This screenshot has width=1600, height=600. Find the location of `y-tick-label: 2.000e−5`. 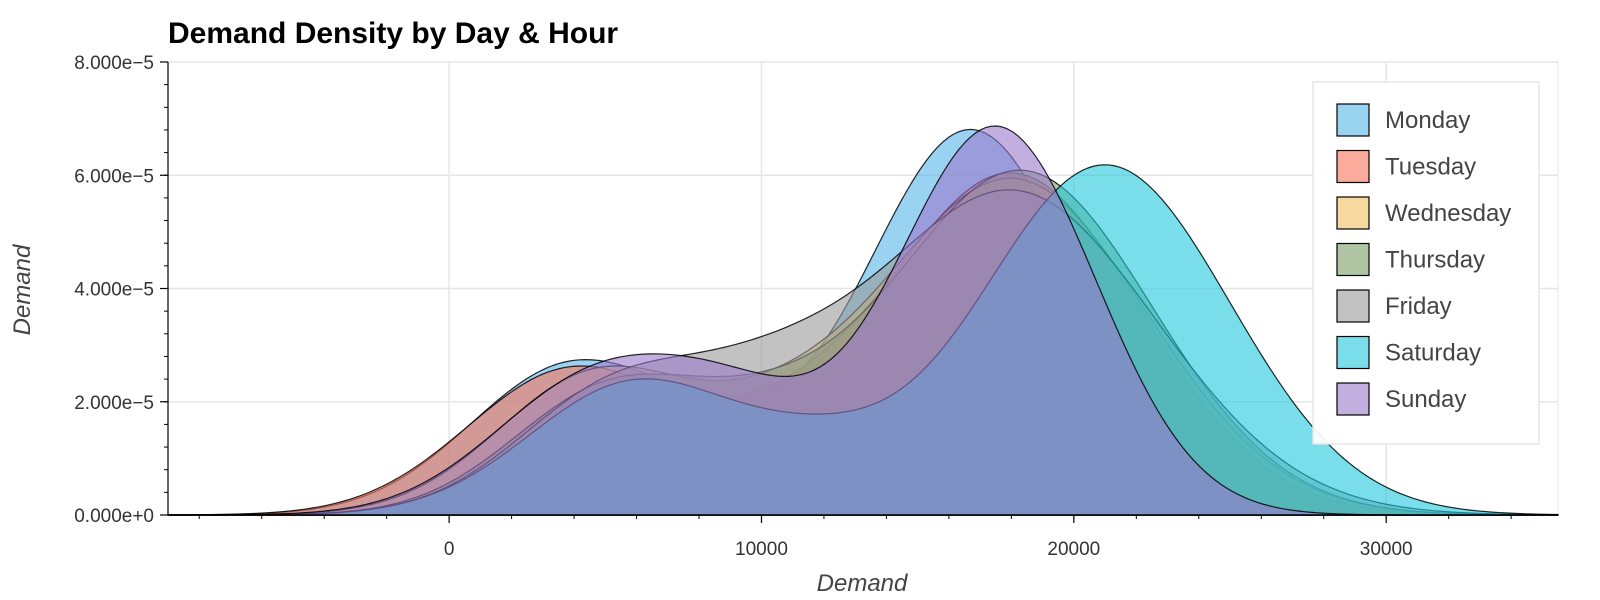

y-tick-label: 2.000e−5 is located at coordinates (114, 403).